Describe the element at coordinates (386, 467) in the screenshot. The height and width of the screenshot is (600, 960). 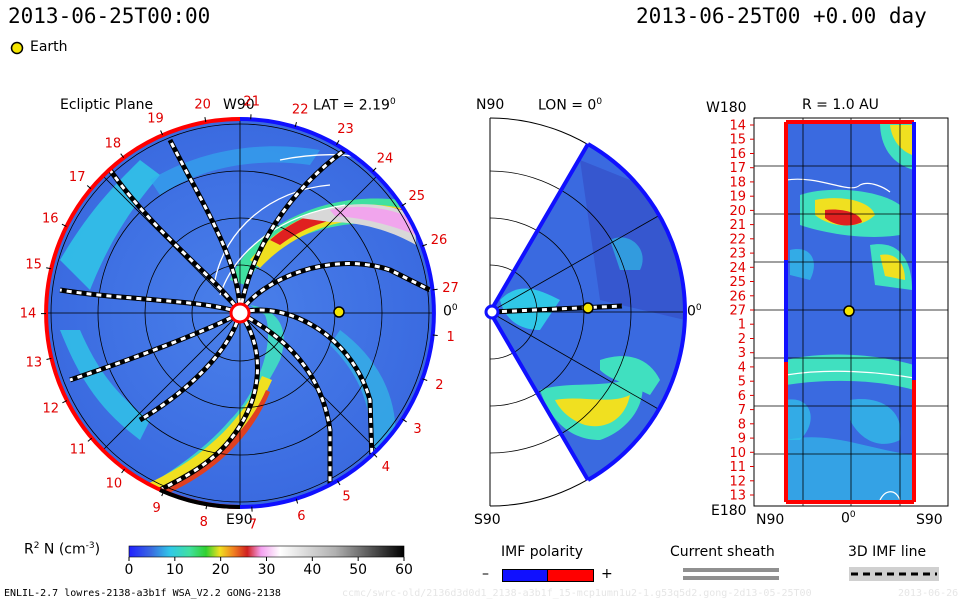
I see `carrington-tick: 4` at that location.